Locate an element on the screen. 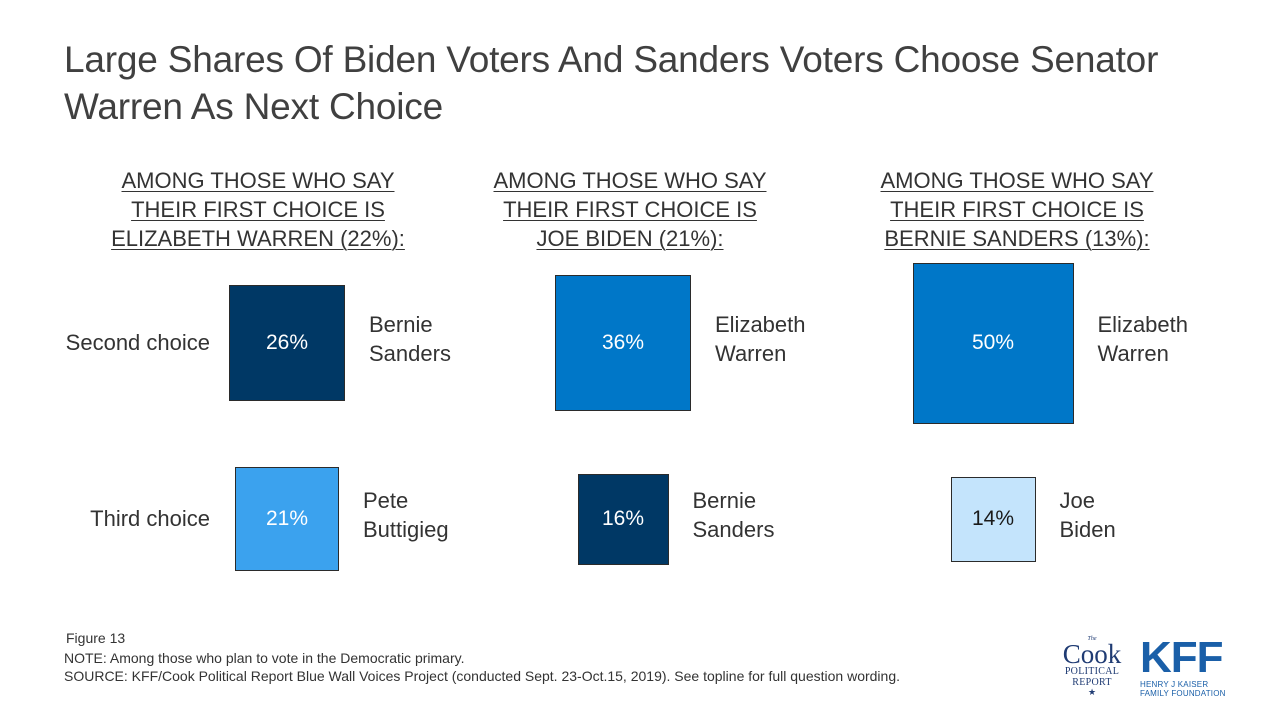 The image size is (1280, 720). value-label: 14% is located at coordinates (993, 518).